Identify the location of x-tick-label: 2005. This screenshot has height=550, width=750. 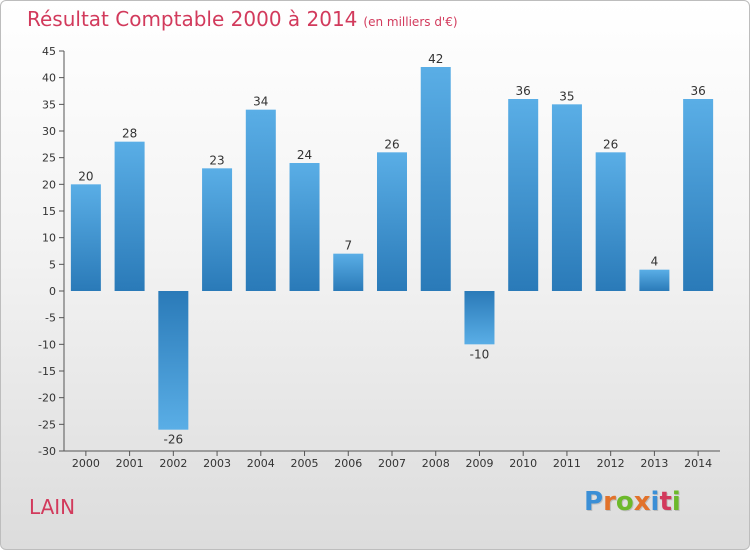
(305, 463).